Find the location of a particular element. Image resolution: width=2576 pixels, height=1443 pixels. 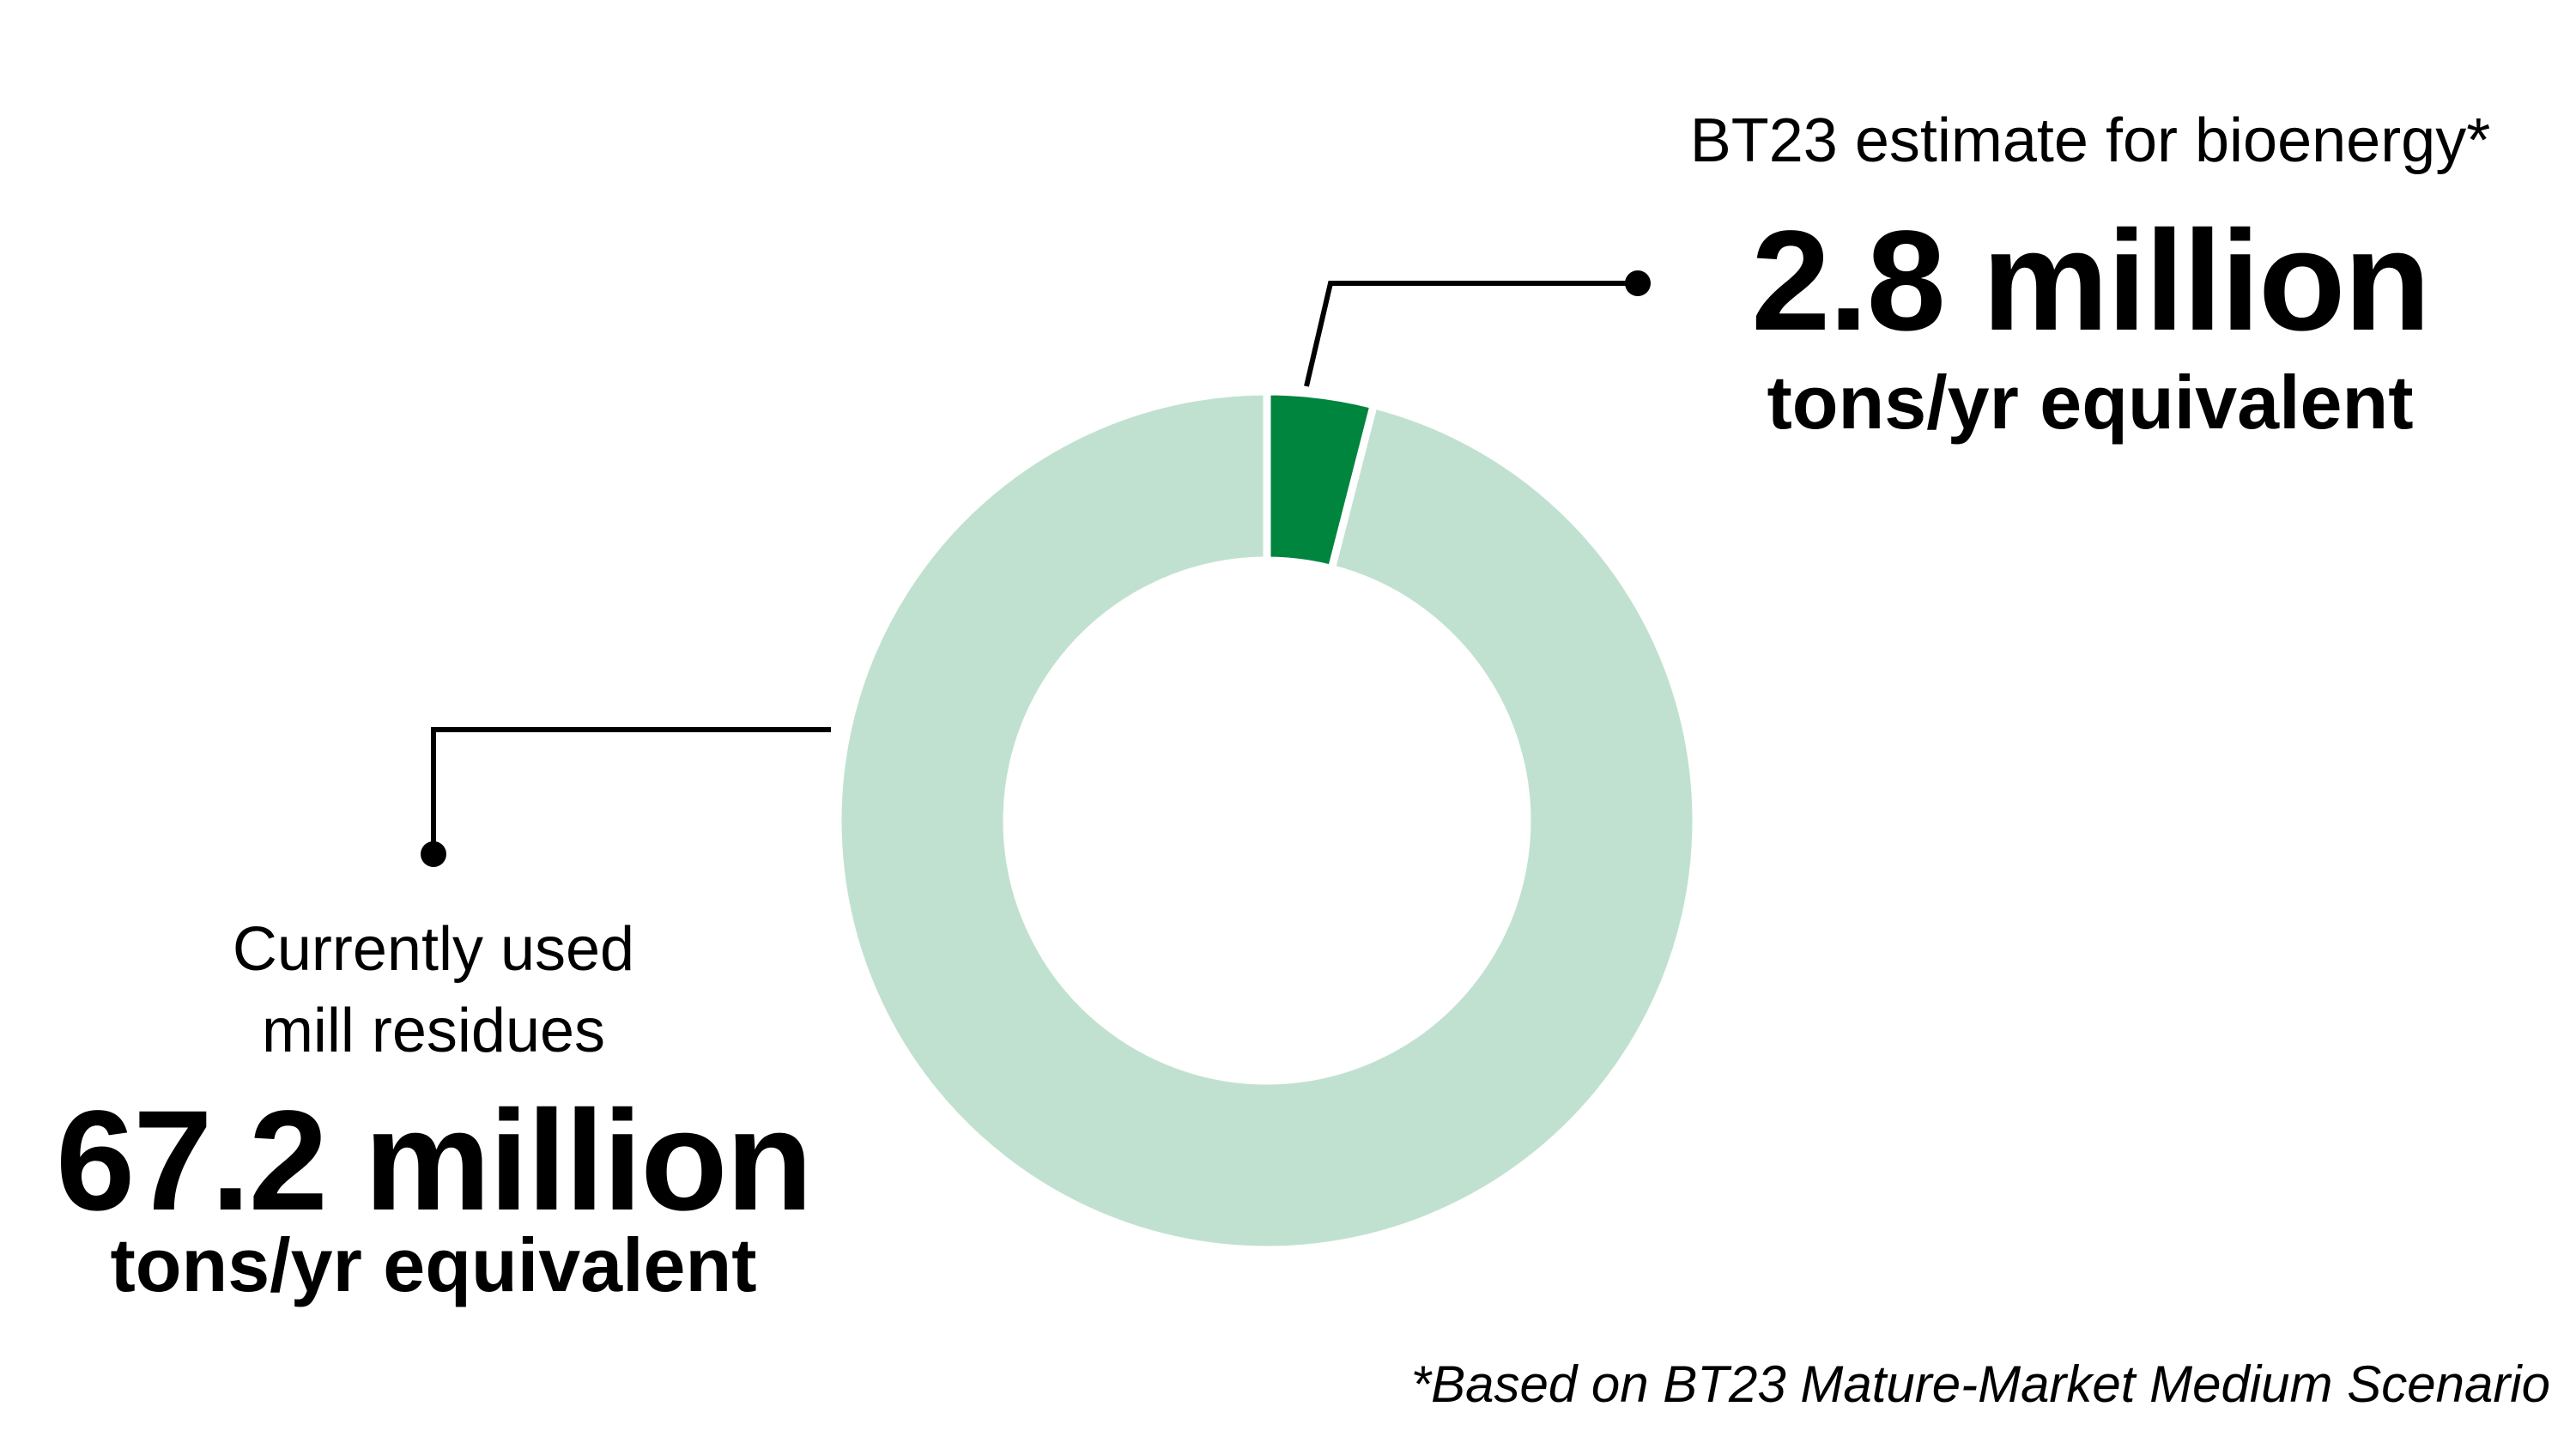

bioenergy-unit-label: tons/yr equivalent is located at coordinates (2090, 402).